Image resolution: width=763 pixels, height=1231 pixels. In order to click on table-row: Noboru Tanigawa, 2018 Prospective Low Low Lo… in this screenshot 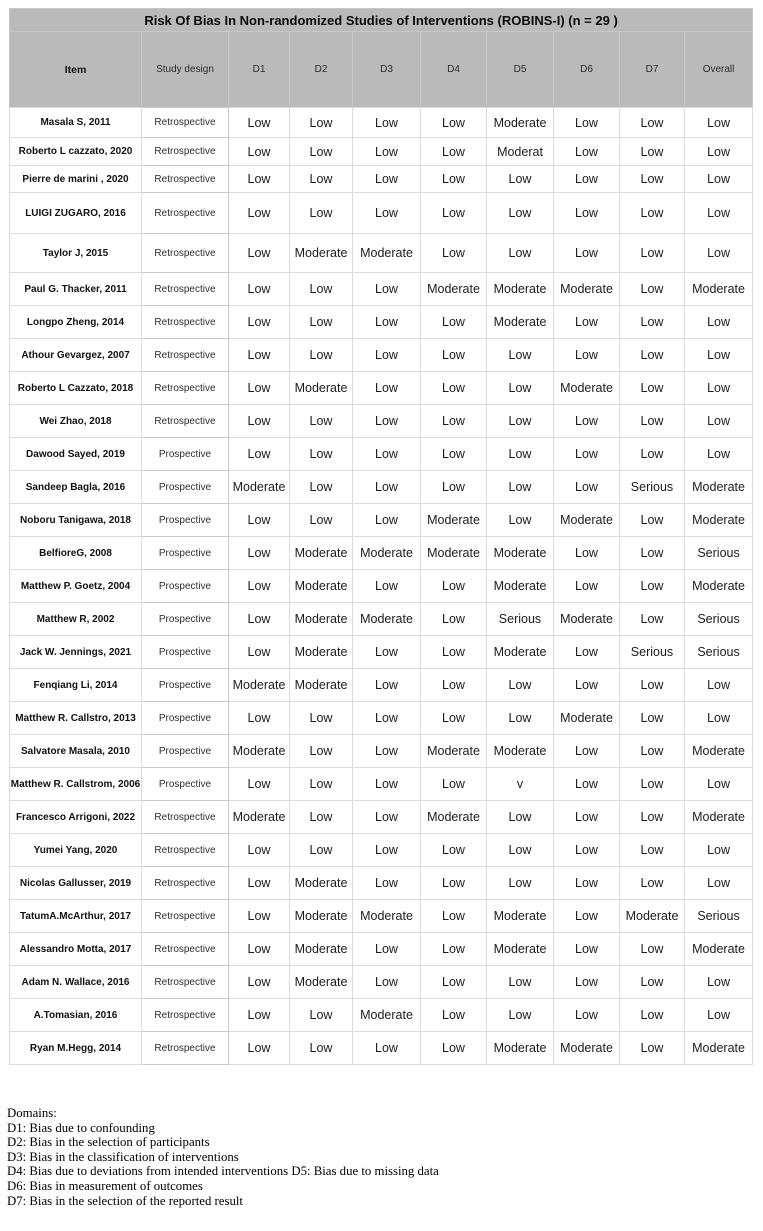, I will do `click(381, 520)`.